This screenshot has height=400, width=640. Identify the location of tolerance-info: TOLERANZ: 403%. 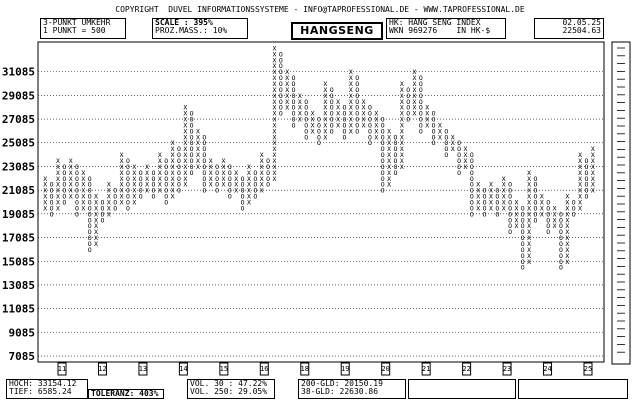
(126, 394).